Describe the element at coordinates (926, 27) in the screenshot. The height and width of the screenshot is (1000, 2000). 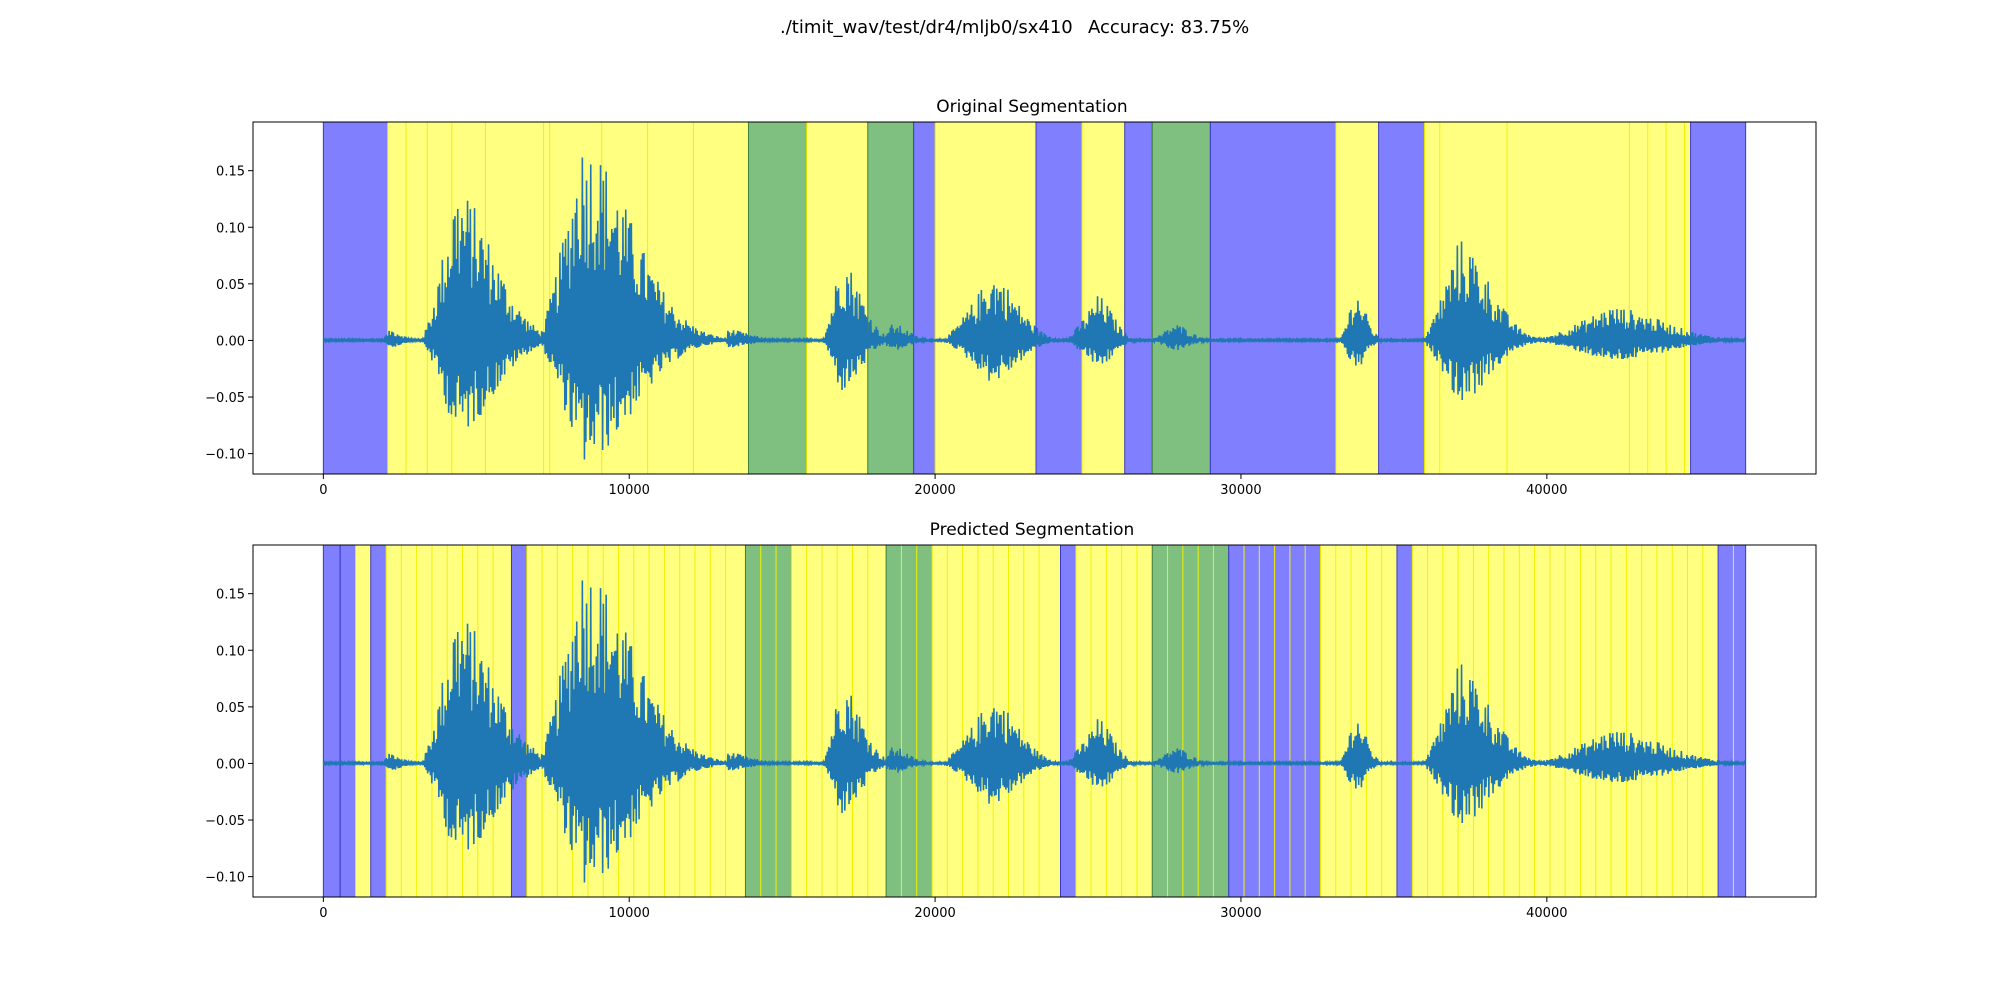
I see `figure-title-path: ./timit_wav/test/dr4/mljb0/sx410` at that location.